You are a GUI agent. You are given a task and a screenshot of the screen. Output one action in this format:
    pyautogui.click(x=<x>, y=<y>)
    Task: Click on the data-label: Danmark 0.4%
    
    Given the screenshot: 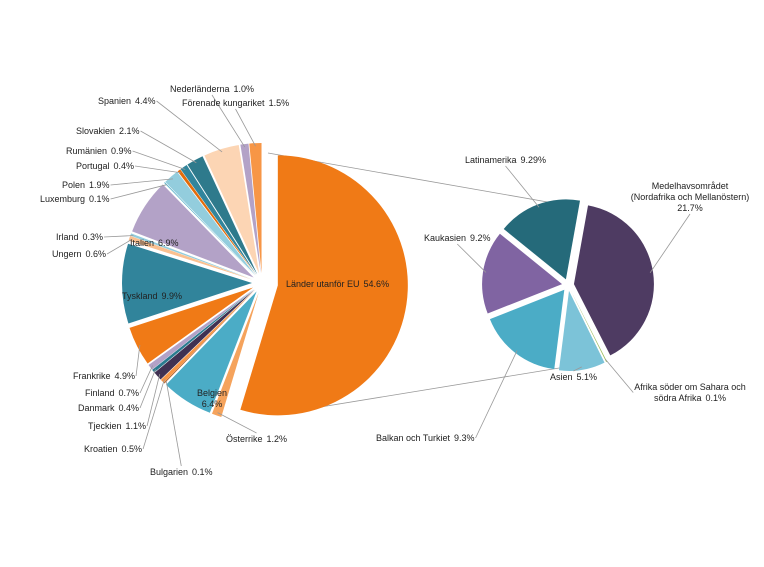 What is the action you would take?
    pyautogui.click(x=108, y=408)
    